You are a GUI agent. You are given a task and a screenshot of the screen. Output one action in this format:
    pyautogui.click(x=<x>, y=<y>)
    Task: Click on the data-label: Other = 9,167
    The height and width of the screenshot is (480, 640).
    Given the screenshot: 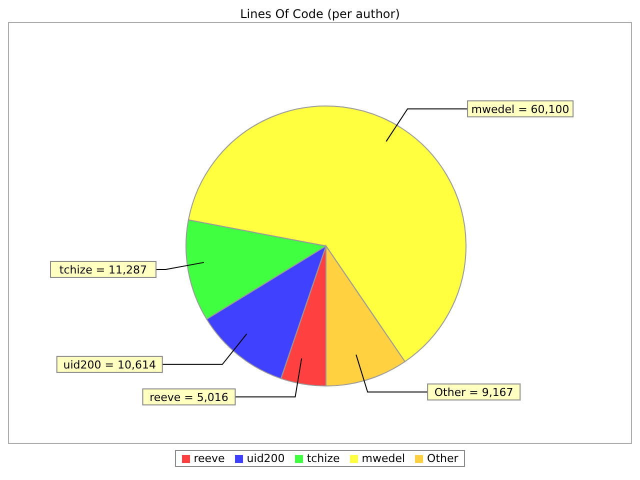 What is the action you would take?
    pyautogui.click(x=474, y=392)
    